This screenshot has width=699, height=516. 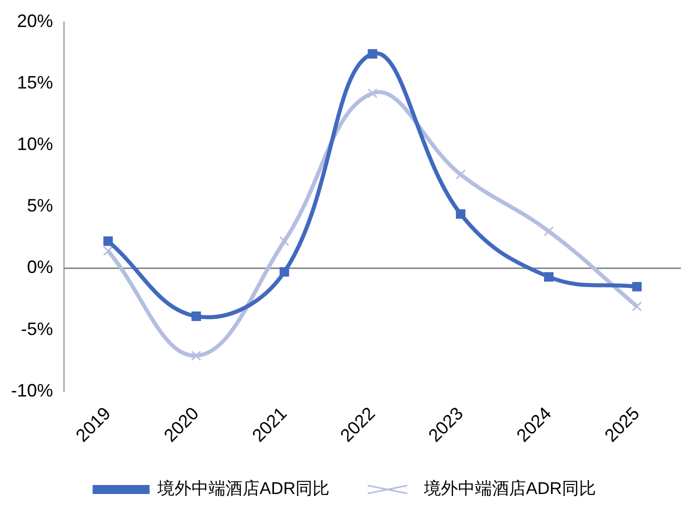 I want to click on y-tick-label: -5%, so click(x=37, y=328).